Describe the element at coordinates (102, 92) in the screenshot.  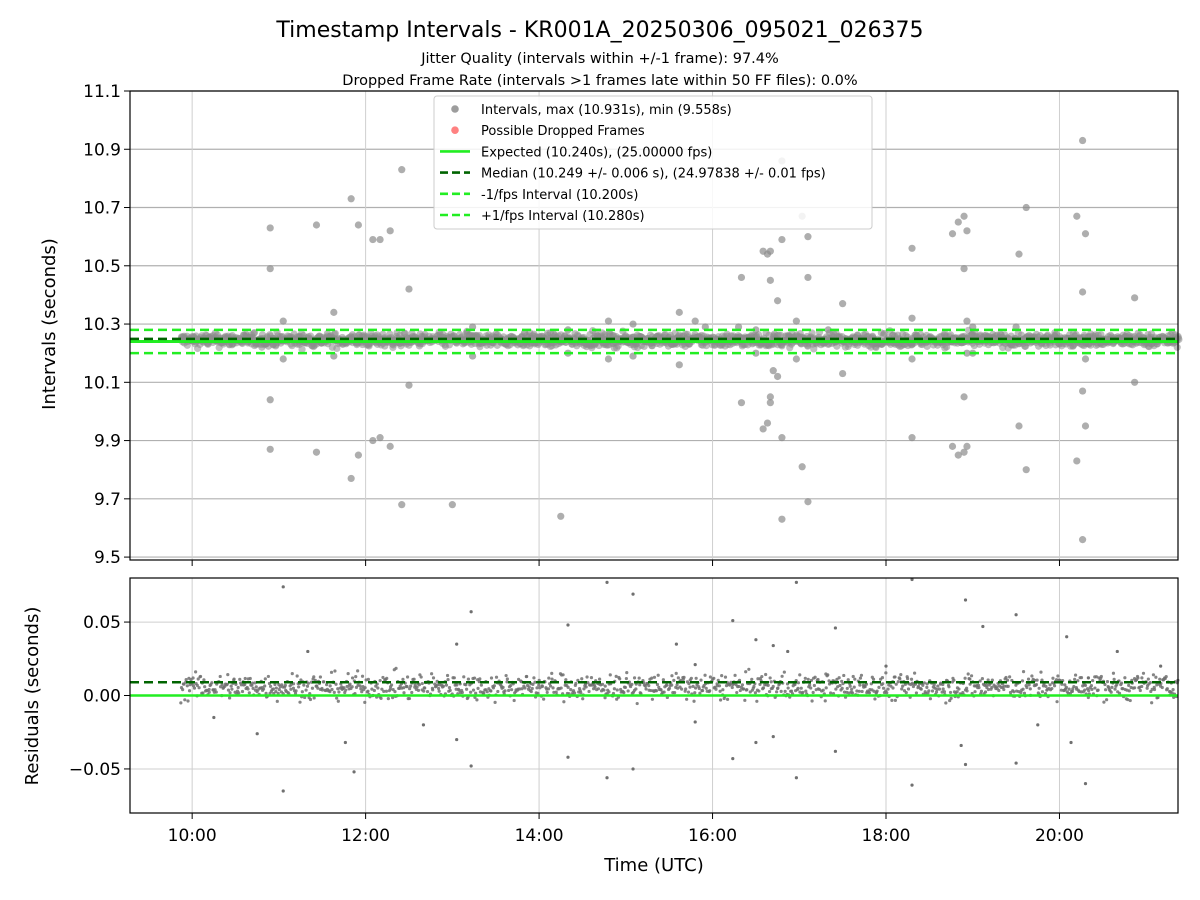
I see `intervals-y-tick-label: 11.1` at that location.